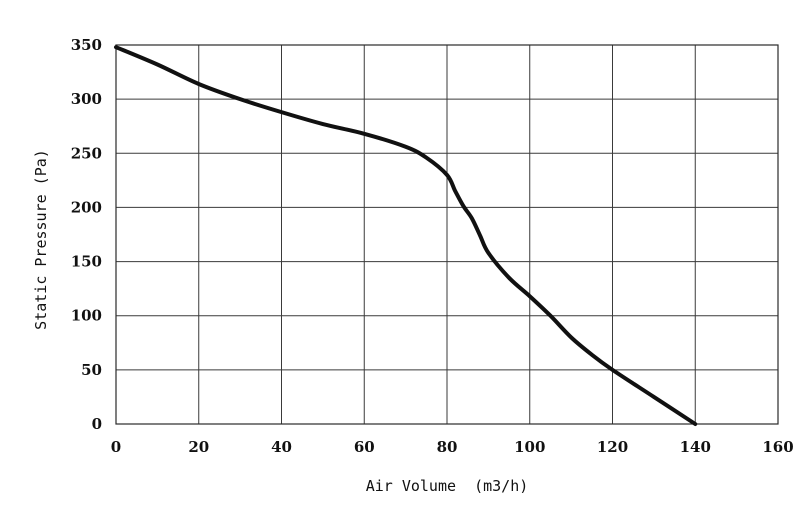  I want to click on x-tick-label: 20, so click(198, 447).